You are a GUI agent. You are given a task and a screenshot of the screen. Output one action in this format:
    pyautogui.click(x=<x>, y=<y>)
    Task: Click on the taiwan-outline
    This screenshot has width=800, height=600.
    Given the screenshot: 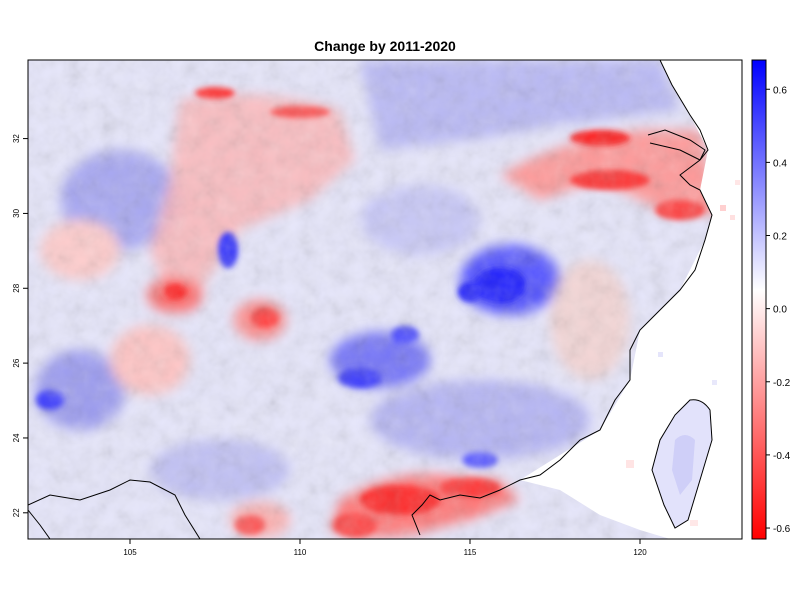 What is the action you would take?
    pyautogui.click(x=682, y=464)
    